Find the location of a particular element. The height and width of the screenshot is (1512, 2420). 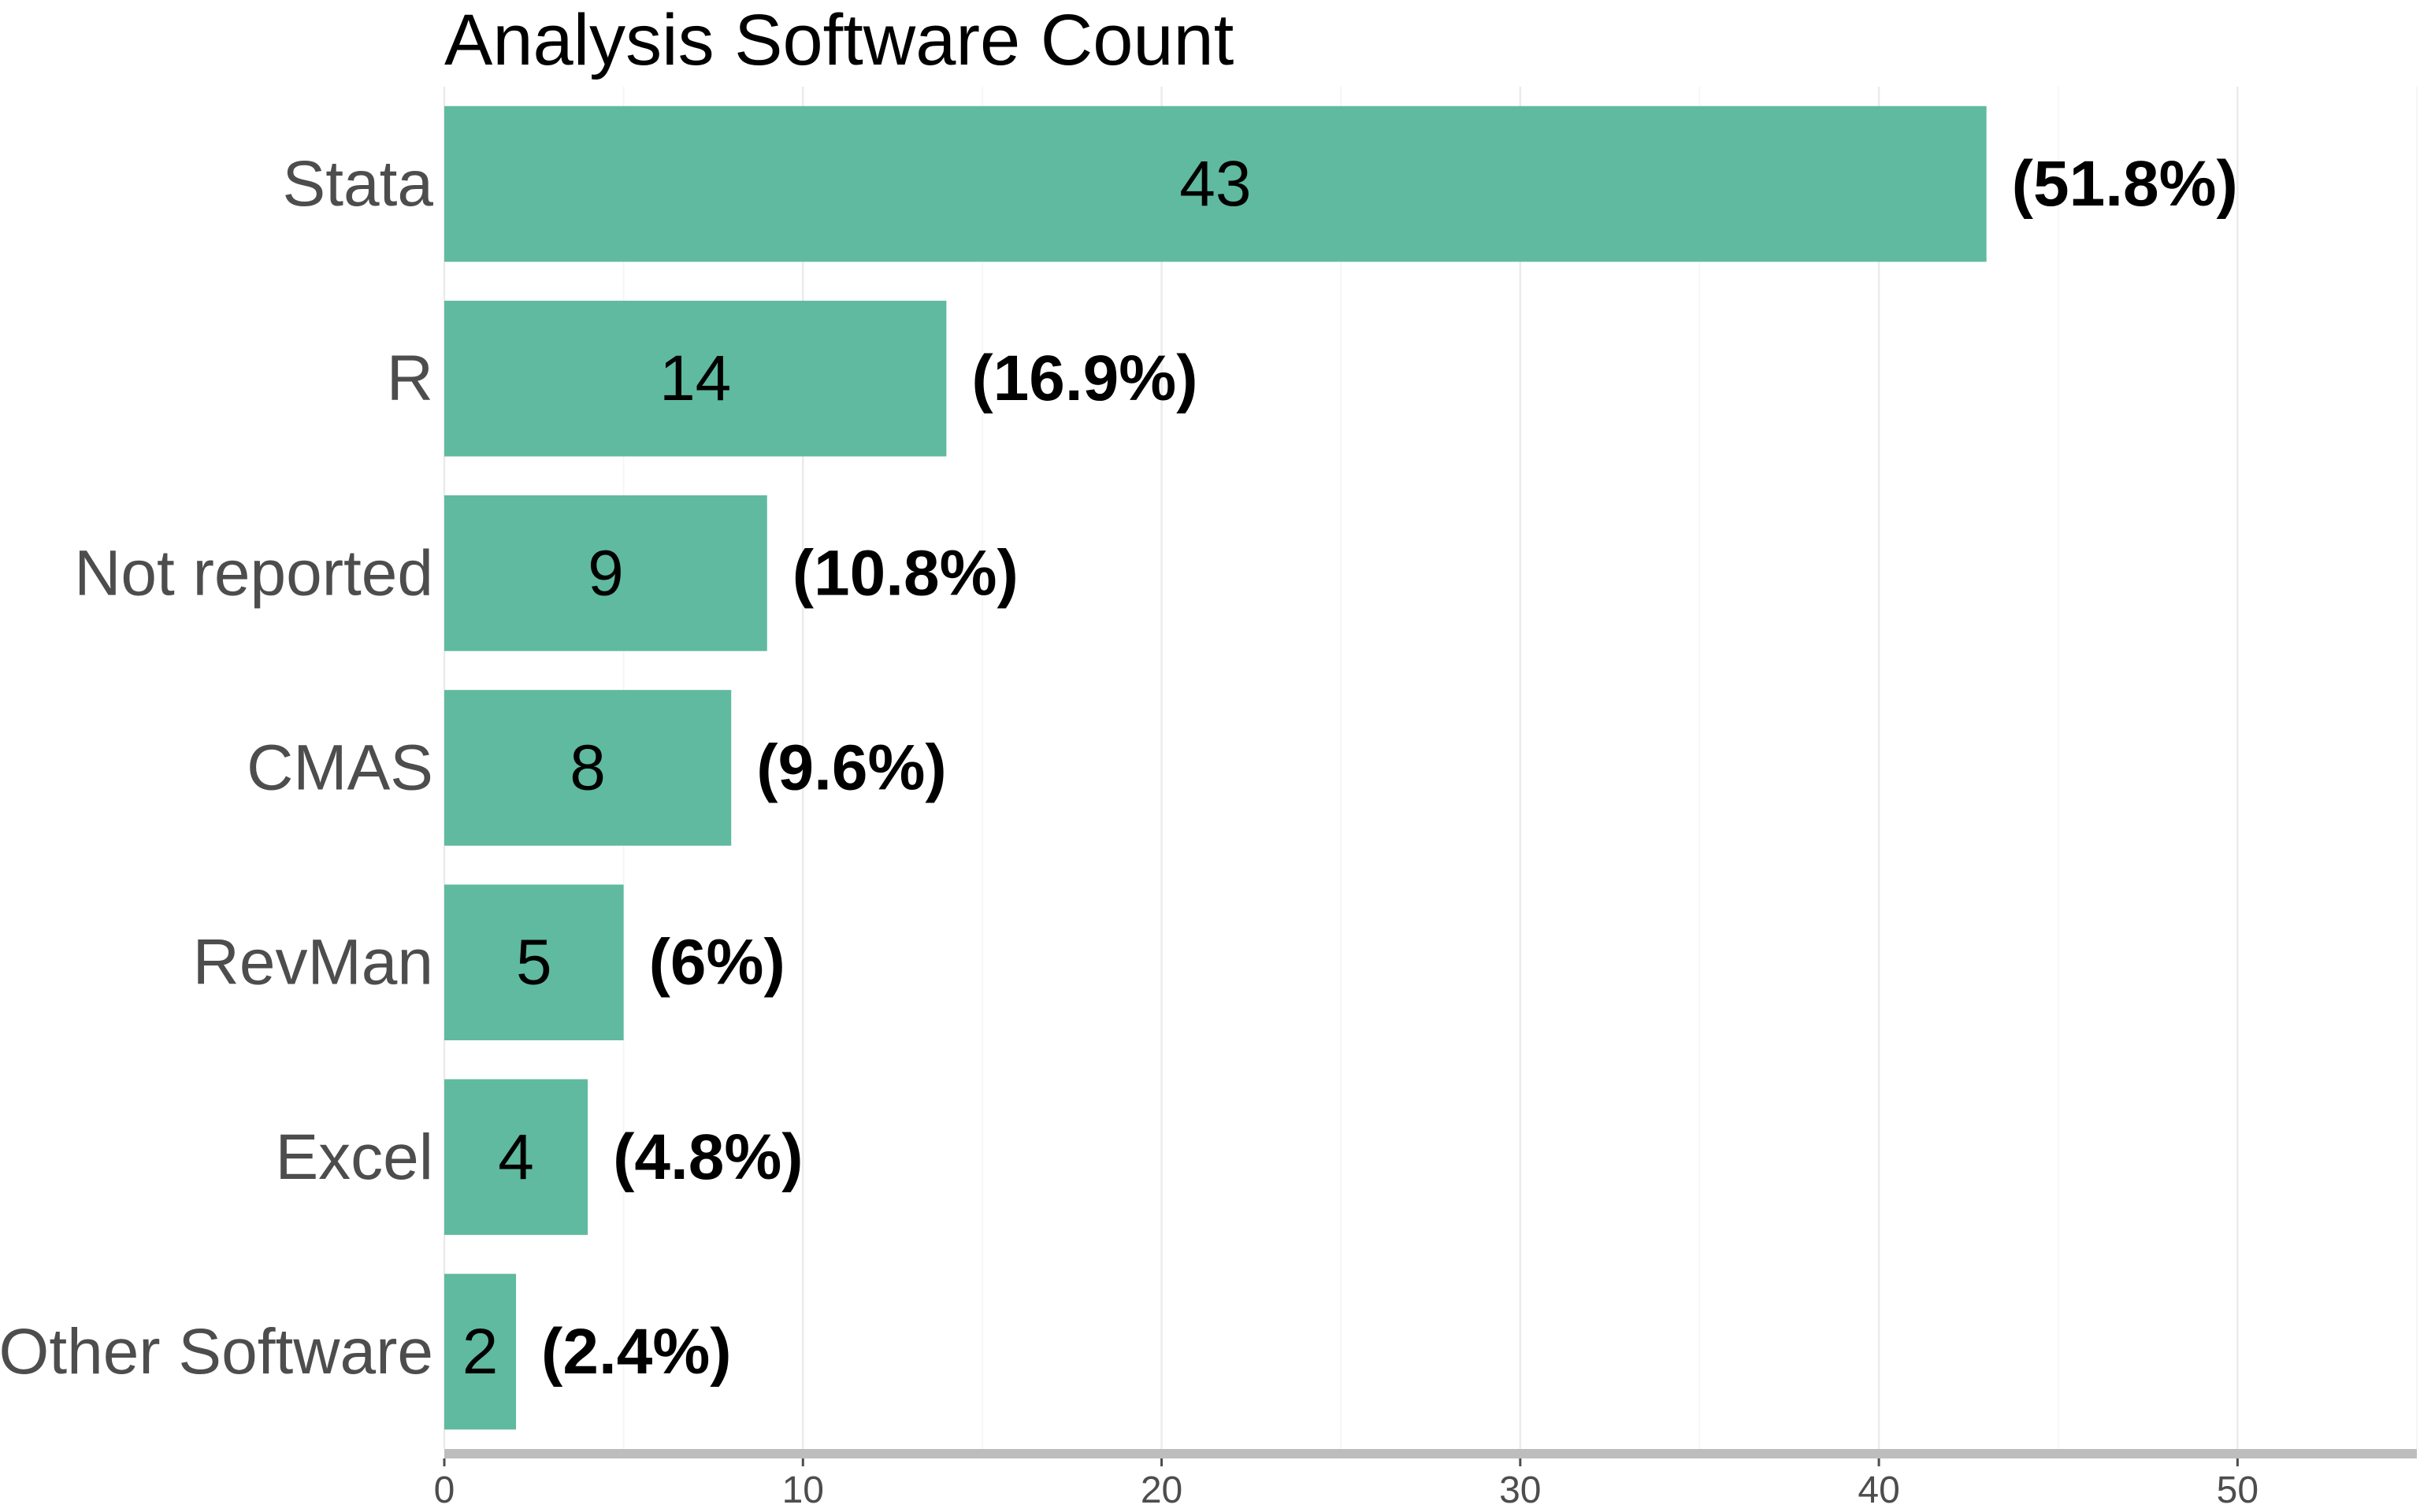

category-label: Stata is located at coordinates (358, 184).